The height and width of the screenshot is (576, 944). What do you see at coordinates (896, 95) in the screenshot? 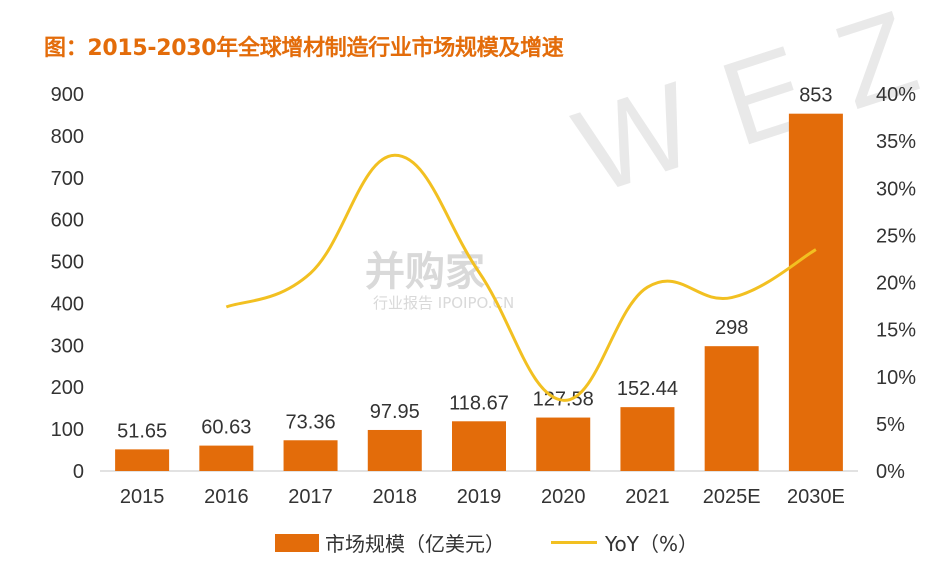
I see `y-right-tick-label: 40%` at bounding box center [896, 95].